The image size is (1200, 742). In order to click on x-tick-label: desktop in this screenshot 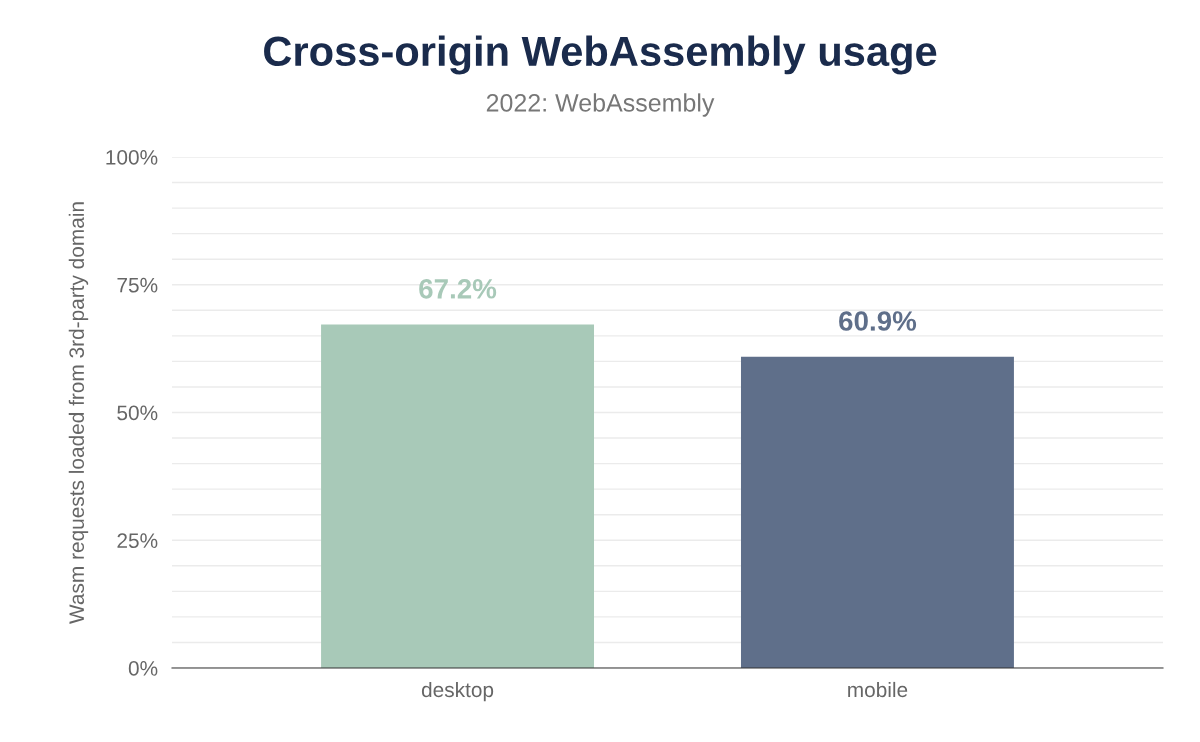, I will do `click(457, 691)`.